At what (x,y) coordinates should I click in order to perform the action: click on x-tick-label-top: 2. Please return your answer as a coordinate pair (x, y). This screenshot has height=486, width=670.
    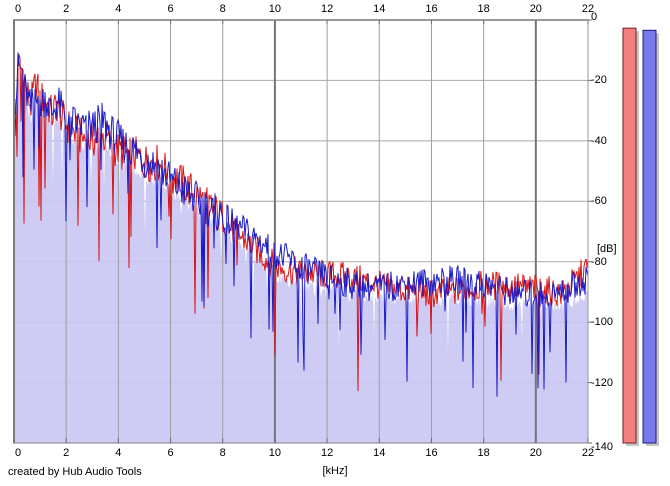
    Looking at the image, I should click on (66, 9).